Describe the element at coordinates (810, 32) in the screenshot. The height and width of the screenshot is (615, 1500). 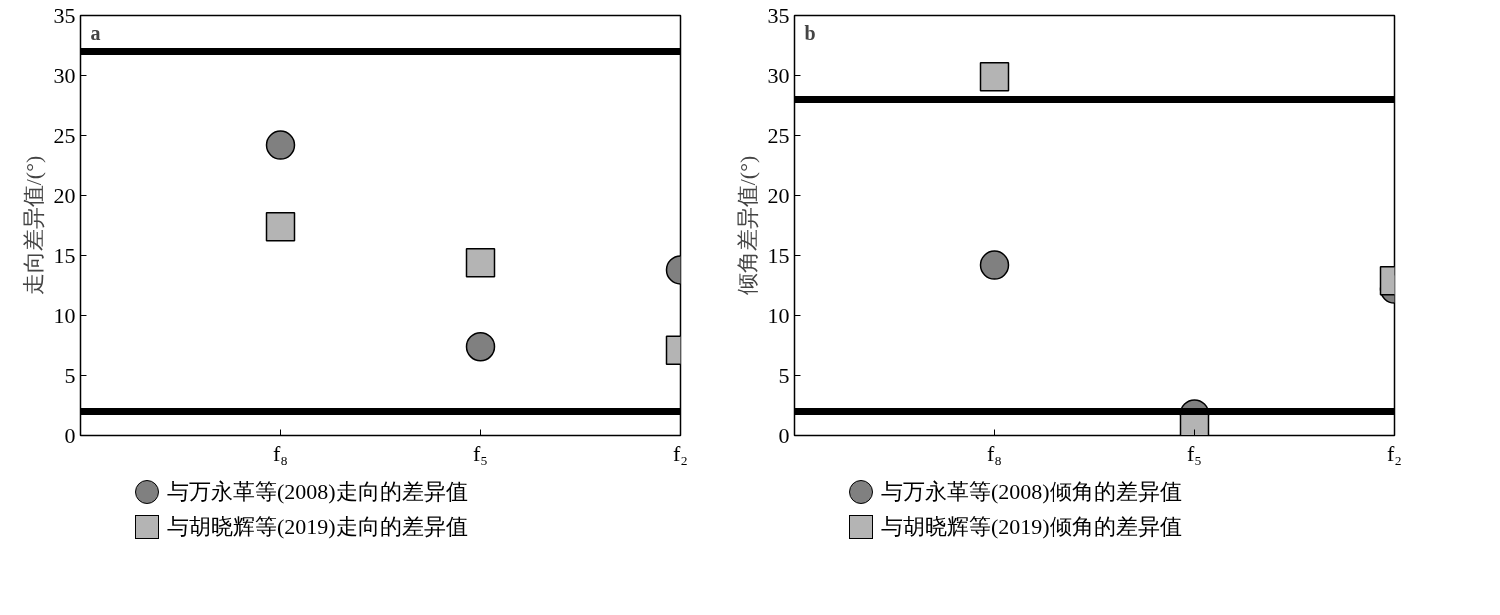
I see `annotation: b` at that location.